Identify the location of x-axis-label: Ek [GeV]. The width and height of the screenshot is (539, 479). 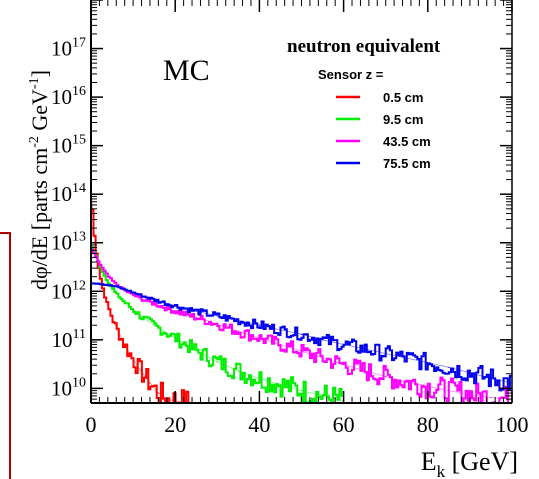
(469, 463).